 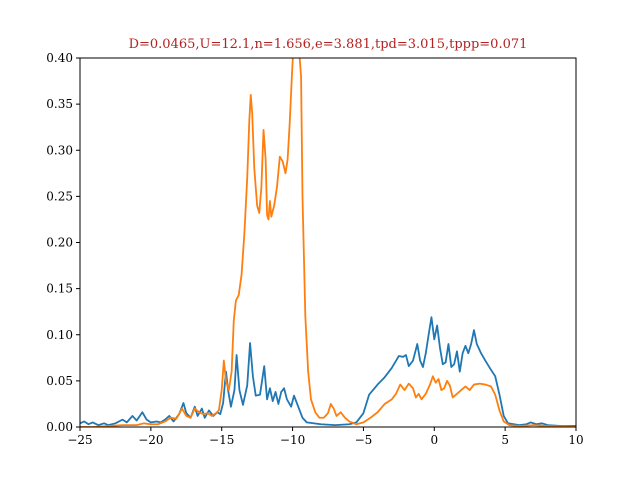 I want to click on y-tick-label: 0.25, so click(x=59, y=196).